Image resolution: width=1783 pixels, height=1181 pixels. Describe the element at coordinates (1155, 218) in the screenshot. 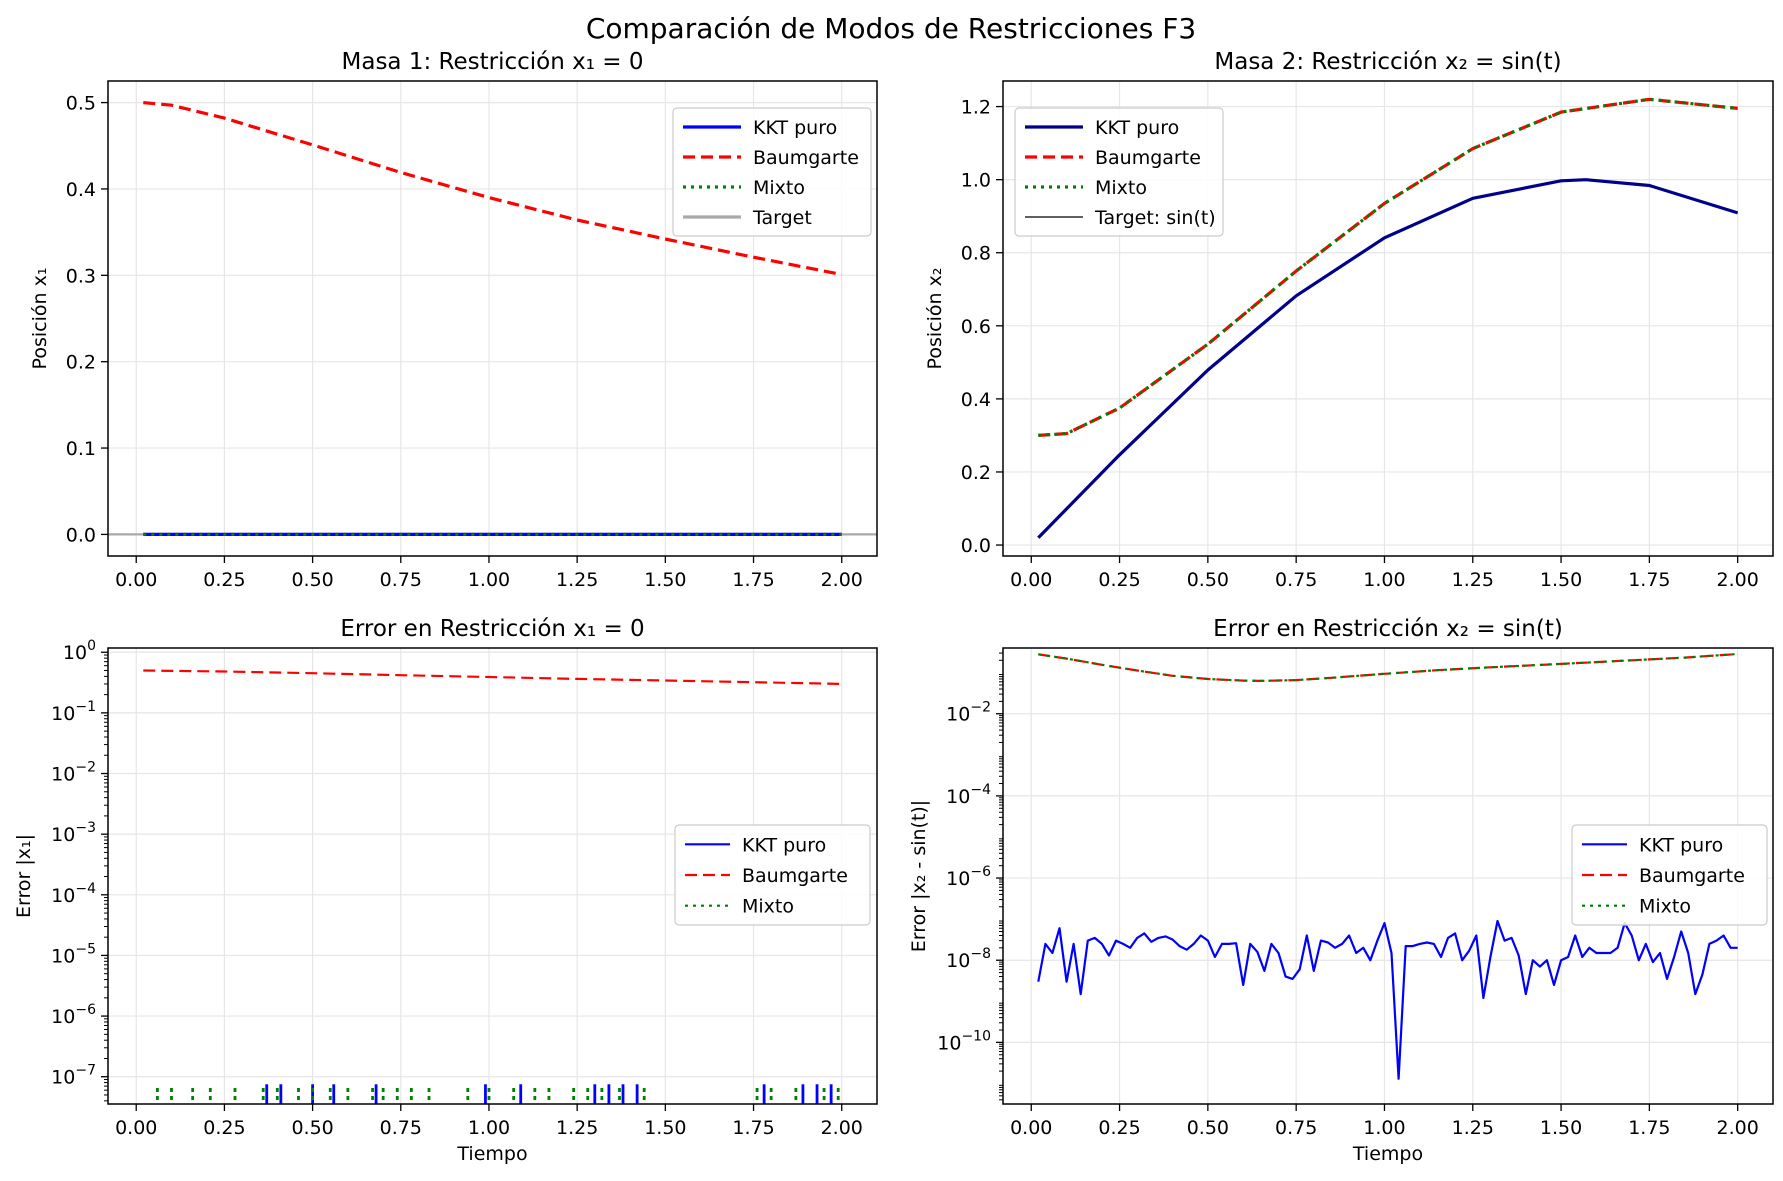

I see `legend-label: Target: sin(t)` at that location.